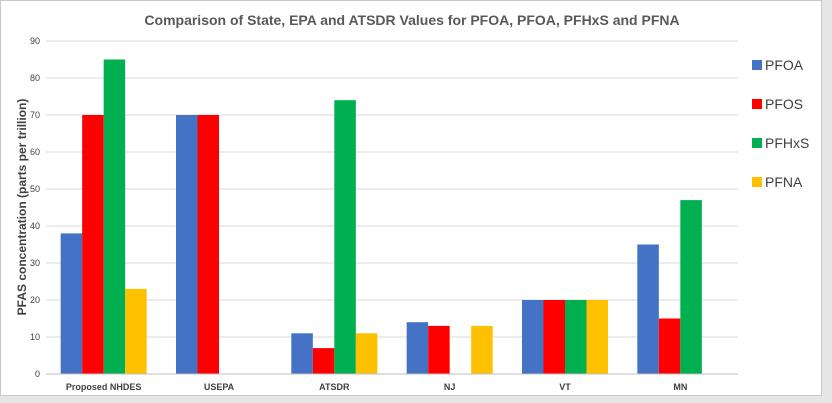 The height and width of the screenshot is (403, 832). I want to click on y-tick-label: 60, so click(35, 152).